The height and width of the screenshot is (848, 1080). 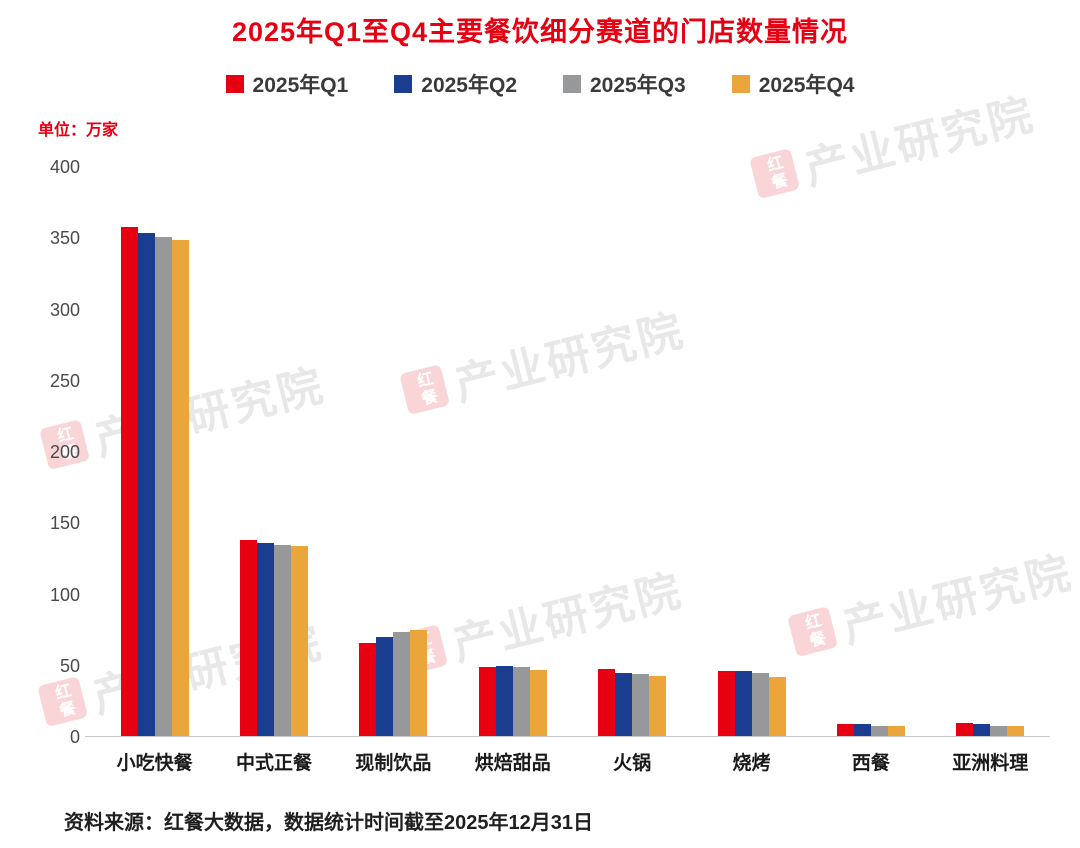 I want to click on x-axis-label: 现制饮品, so click(x=393, y=763).